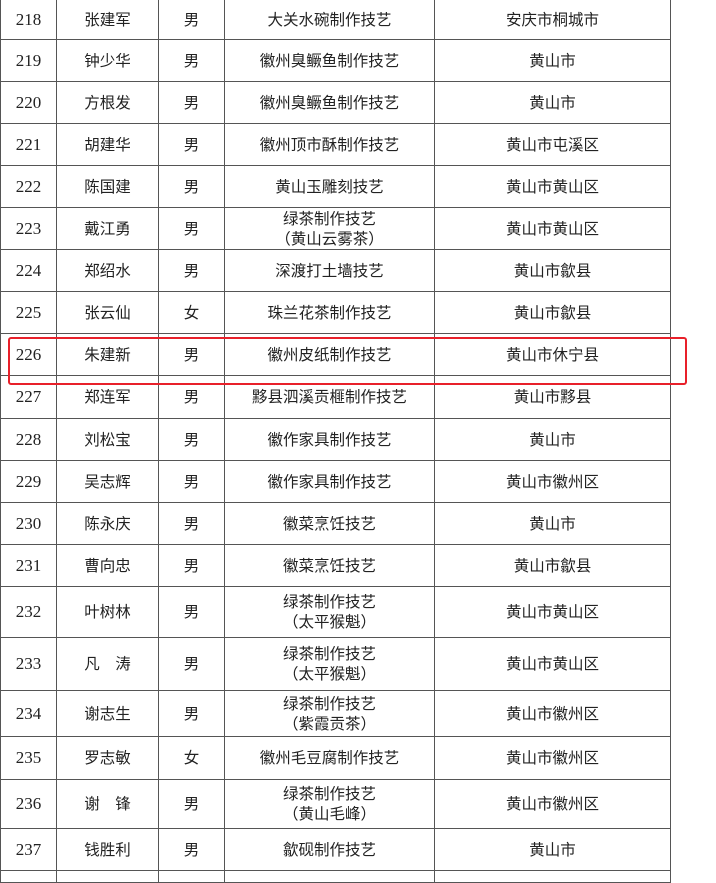 This screenshot has height=883, width=716. Describe the element at coordinates (28, 397) in the screenshot. I see `row-number: 227` at that location.